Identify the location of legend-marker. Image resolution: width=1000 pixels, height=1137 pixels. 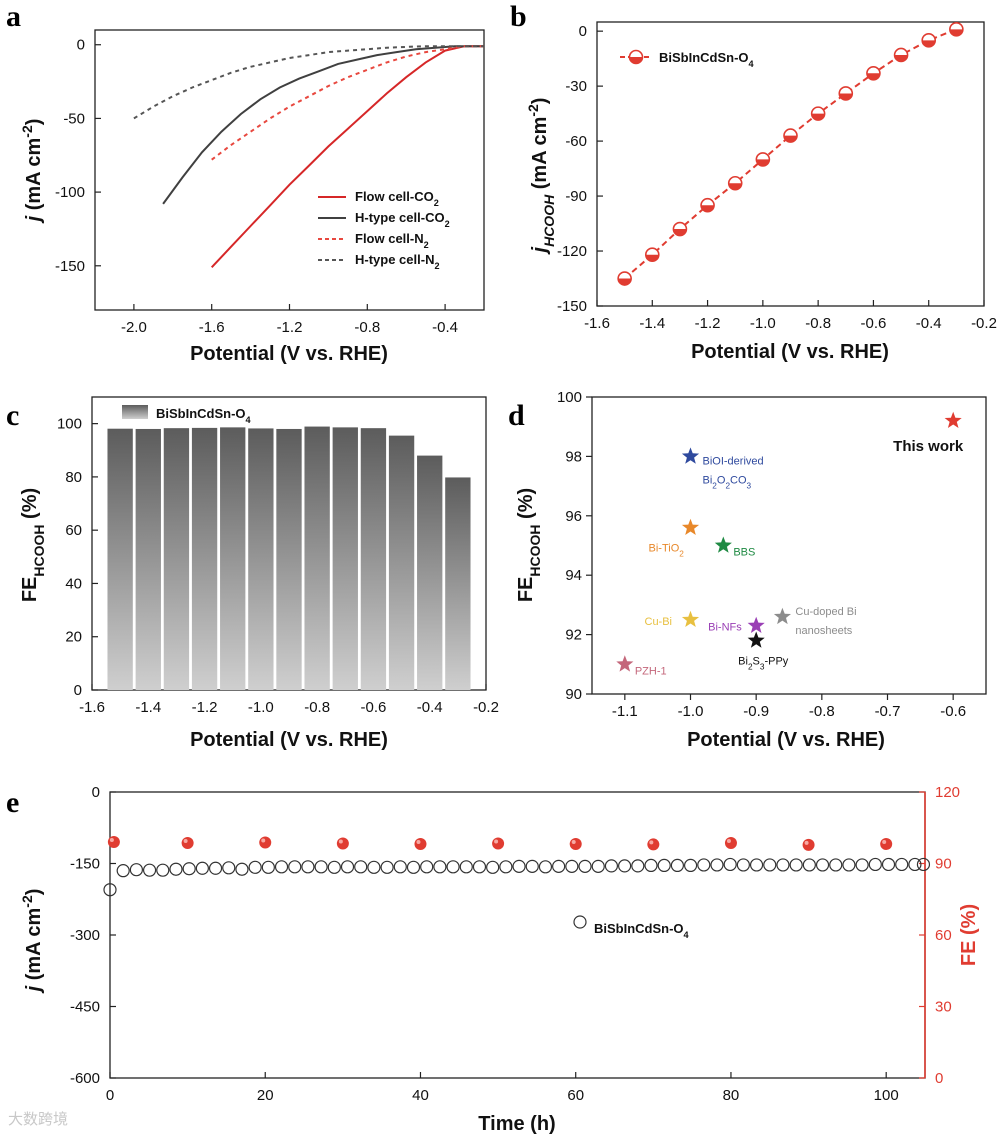
(580, 922).